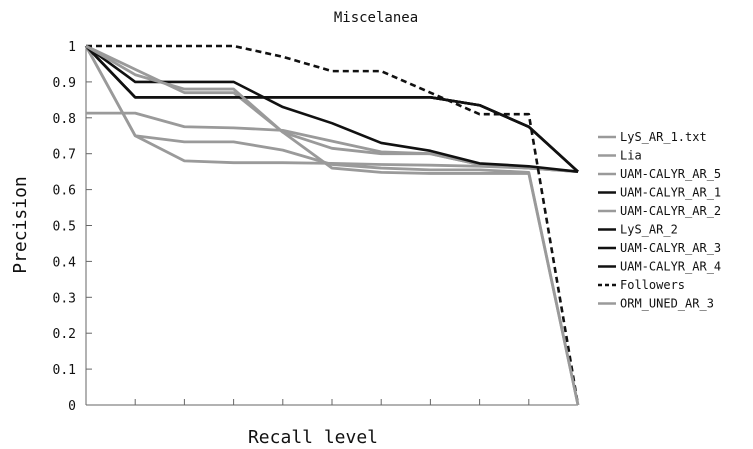 The image size is (753, 449). Describe the element at coordinates (64, 298) in the screenshot. I see `y-tick-label: 0.3` at that location.